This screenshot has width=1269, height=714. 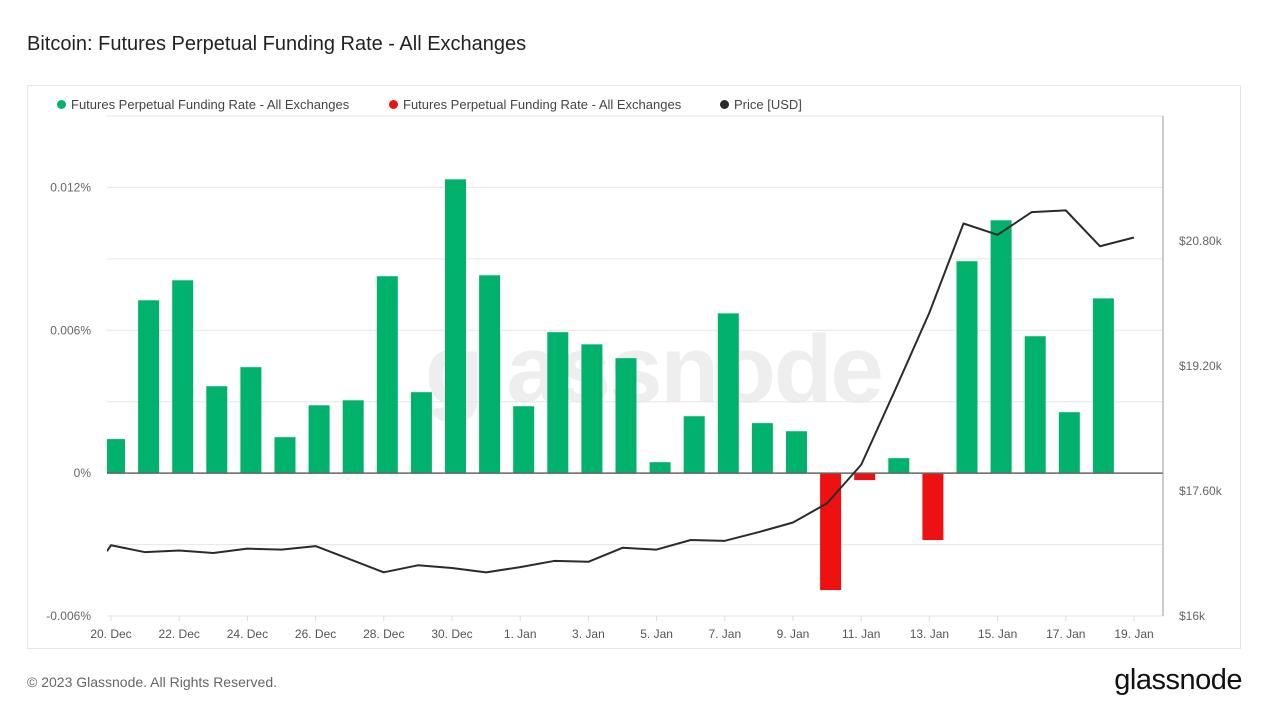 I want to click on x-axis-tick-label: 13. Jan, so click(x=929, y=634).